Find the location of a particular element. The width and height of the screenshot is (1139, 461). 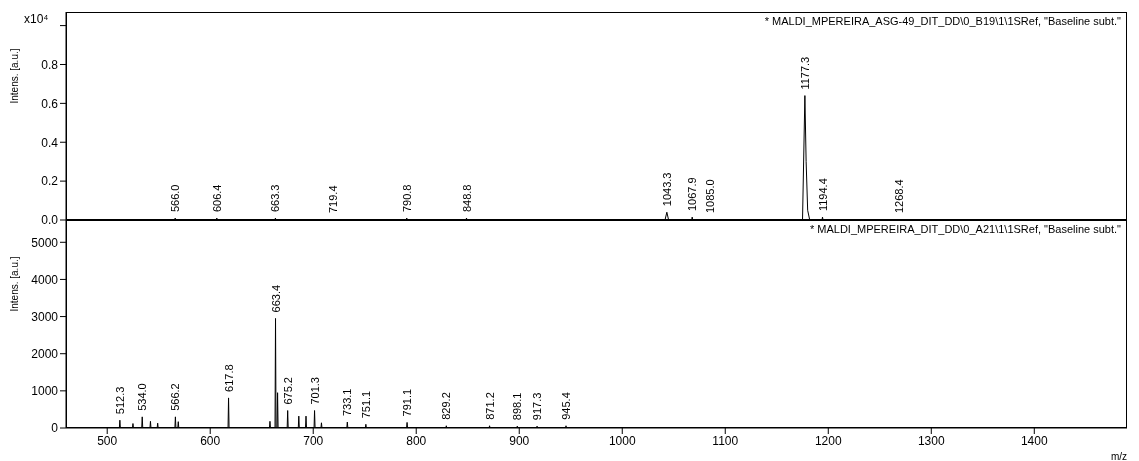

y-tick-label: 0.8 is located at coordinates (50, 64).